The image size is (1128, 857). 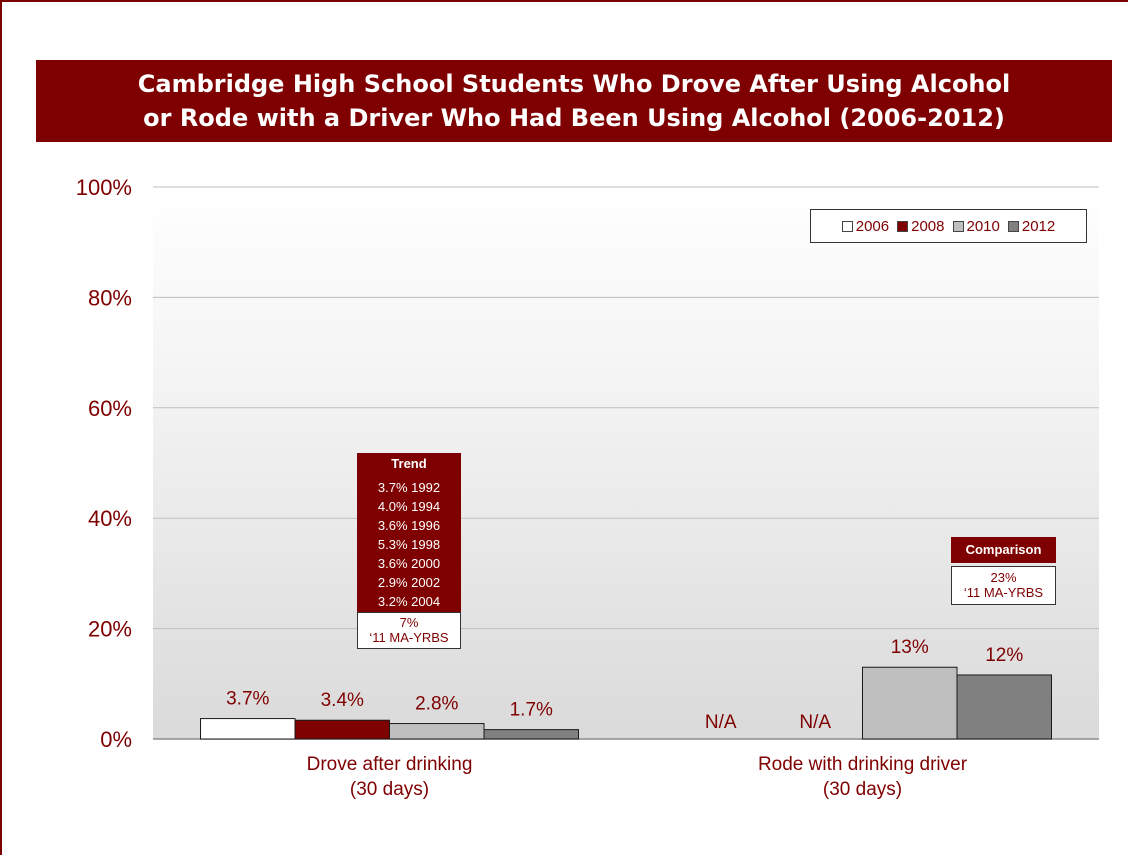 I want to click on legend-label: 2008, so click(x=928, y=226).